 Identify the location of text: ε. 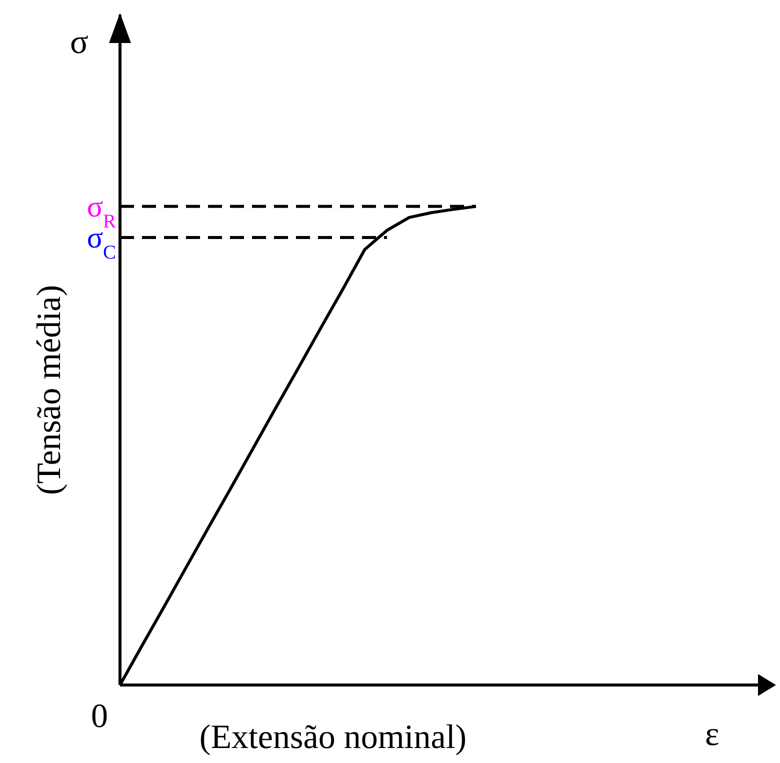
(712, 734).